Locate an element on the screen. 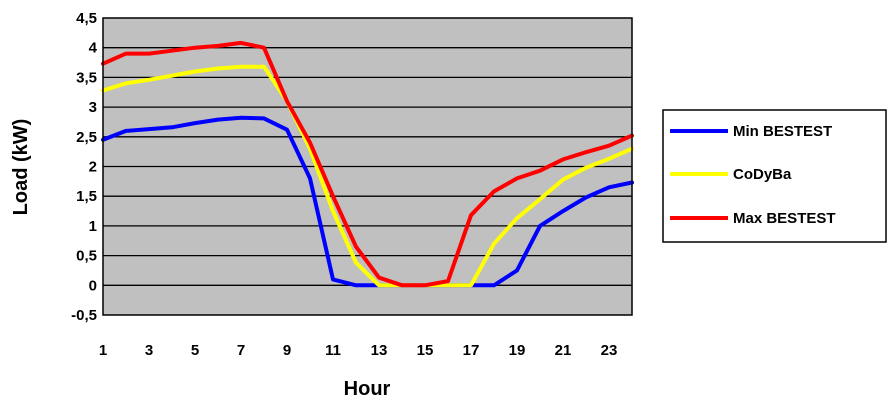 The height and width of the screenshot is (401, 891). x-tick-label: 15 is located at coordinates (425, 350).